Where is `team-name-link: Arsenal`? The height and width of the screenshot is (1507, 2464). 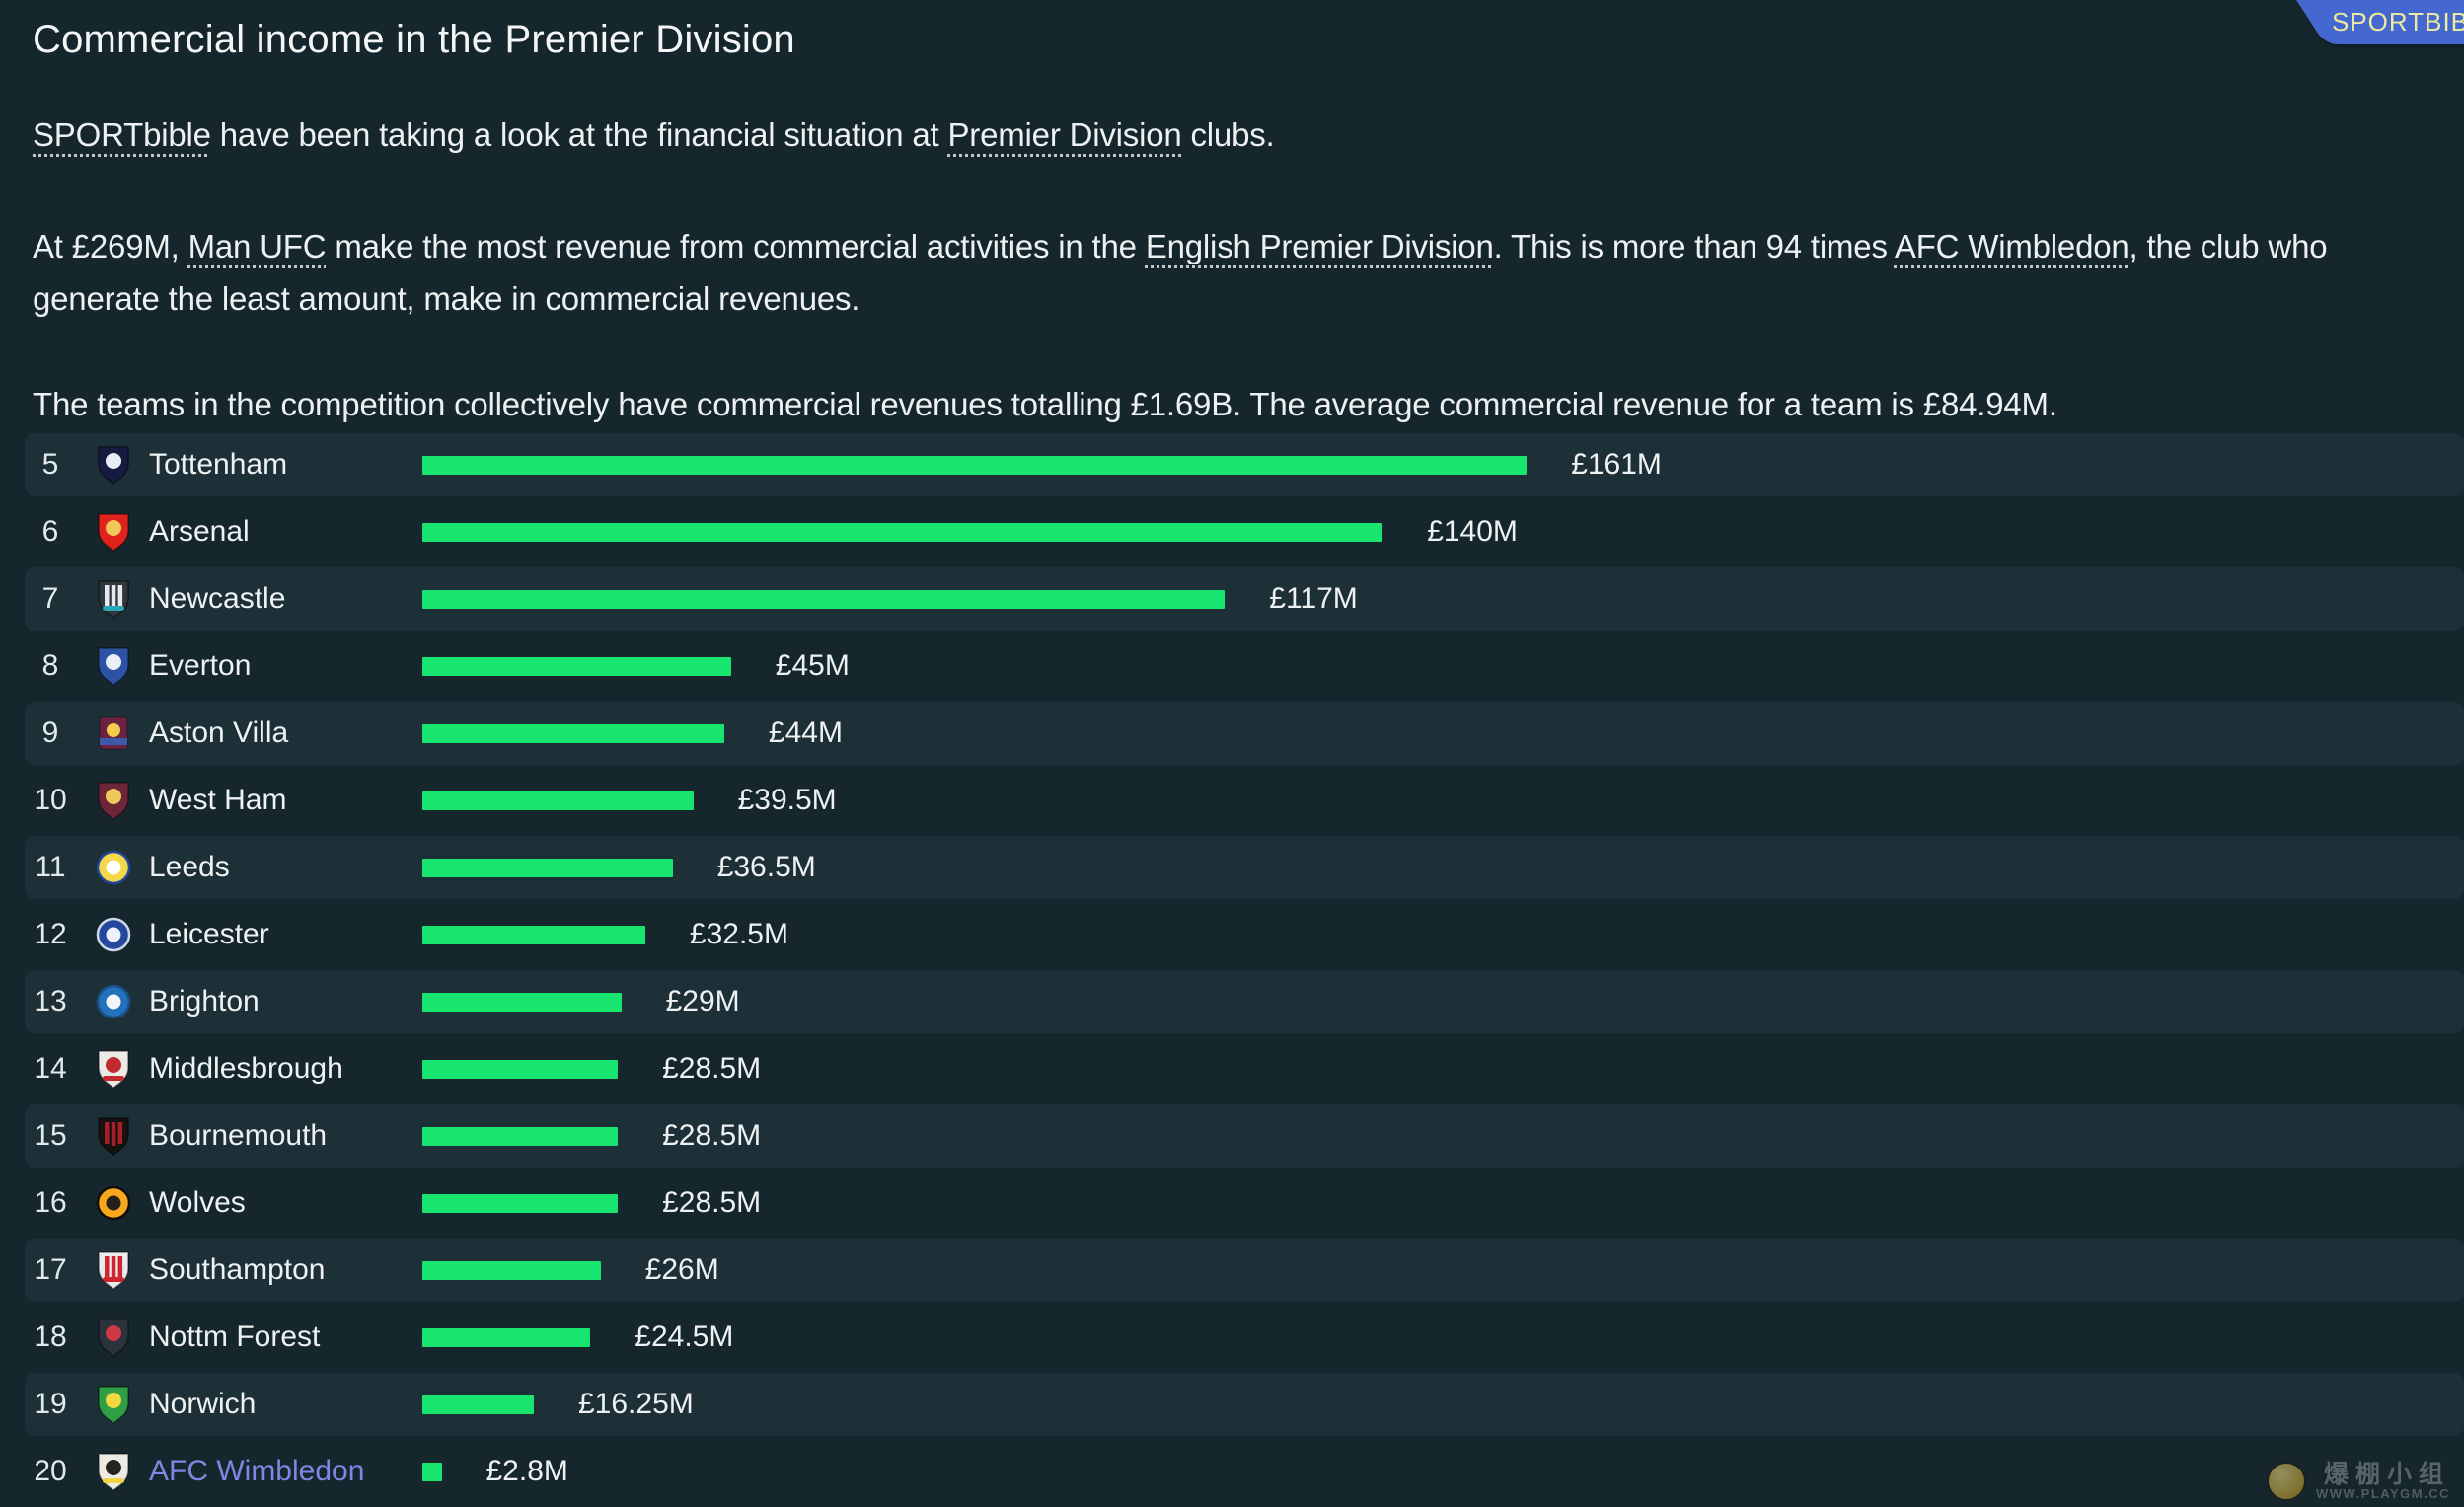
team-name-link: Arsenal is located at coordinates (199, 532).